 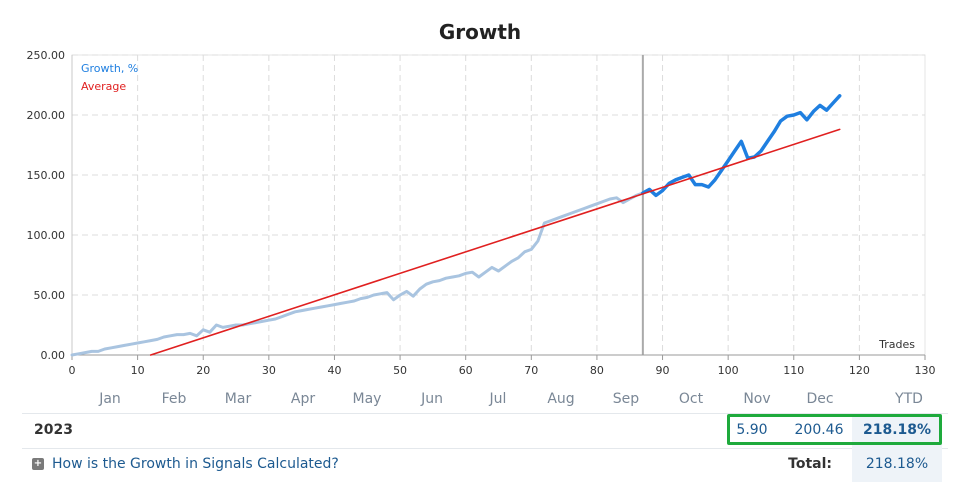 What do you see at coordinates (38, 464) in the screenshot?
I see `expand-icon: +` at bounding box center [38, 464].